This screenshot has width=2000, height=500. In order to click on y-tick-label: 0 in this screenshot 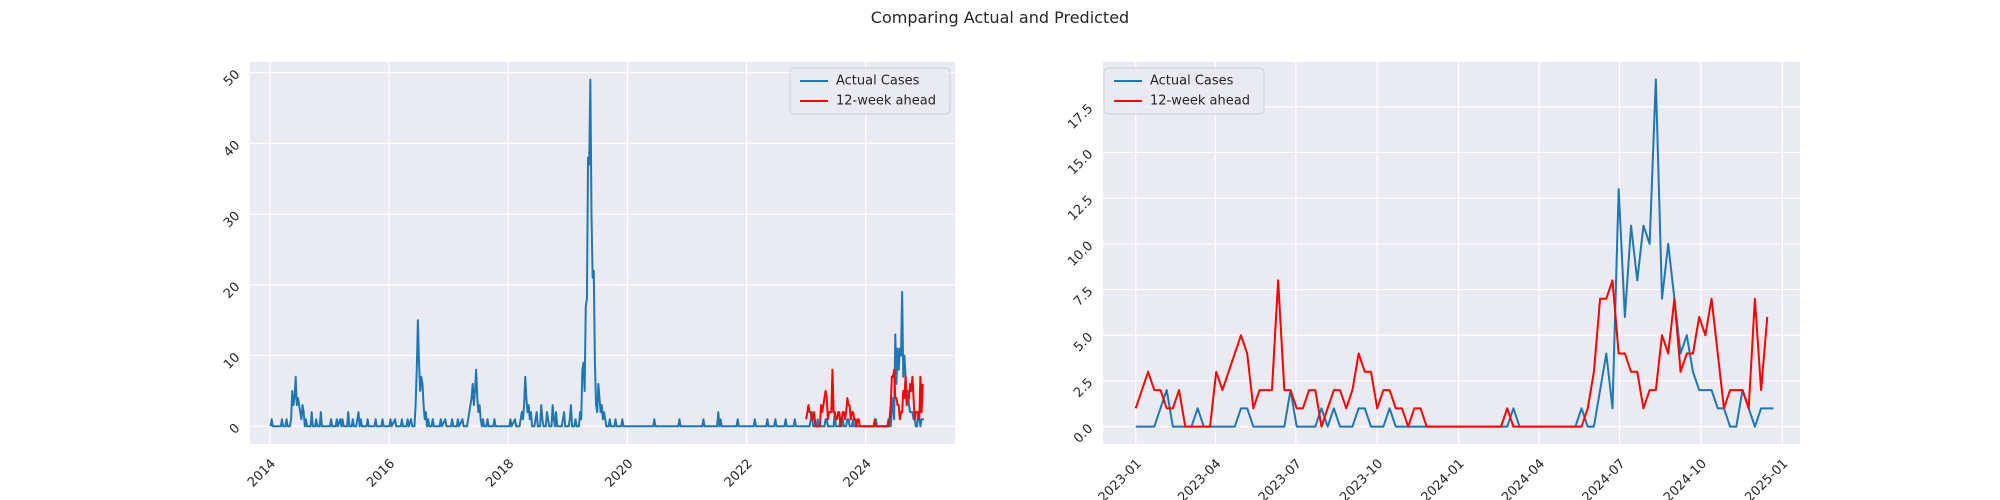, I will do `click(235, 429)`.